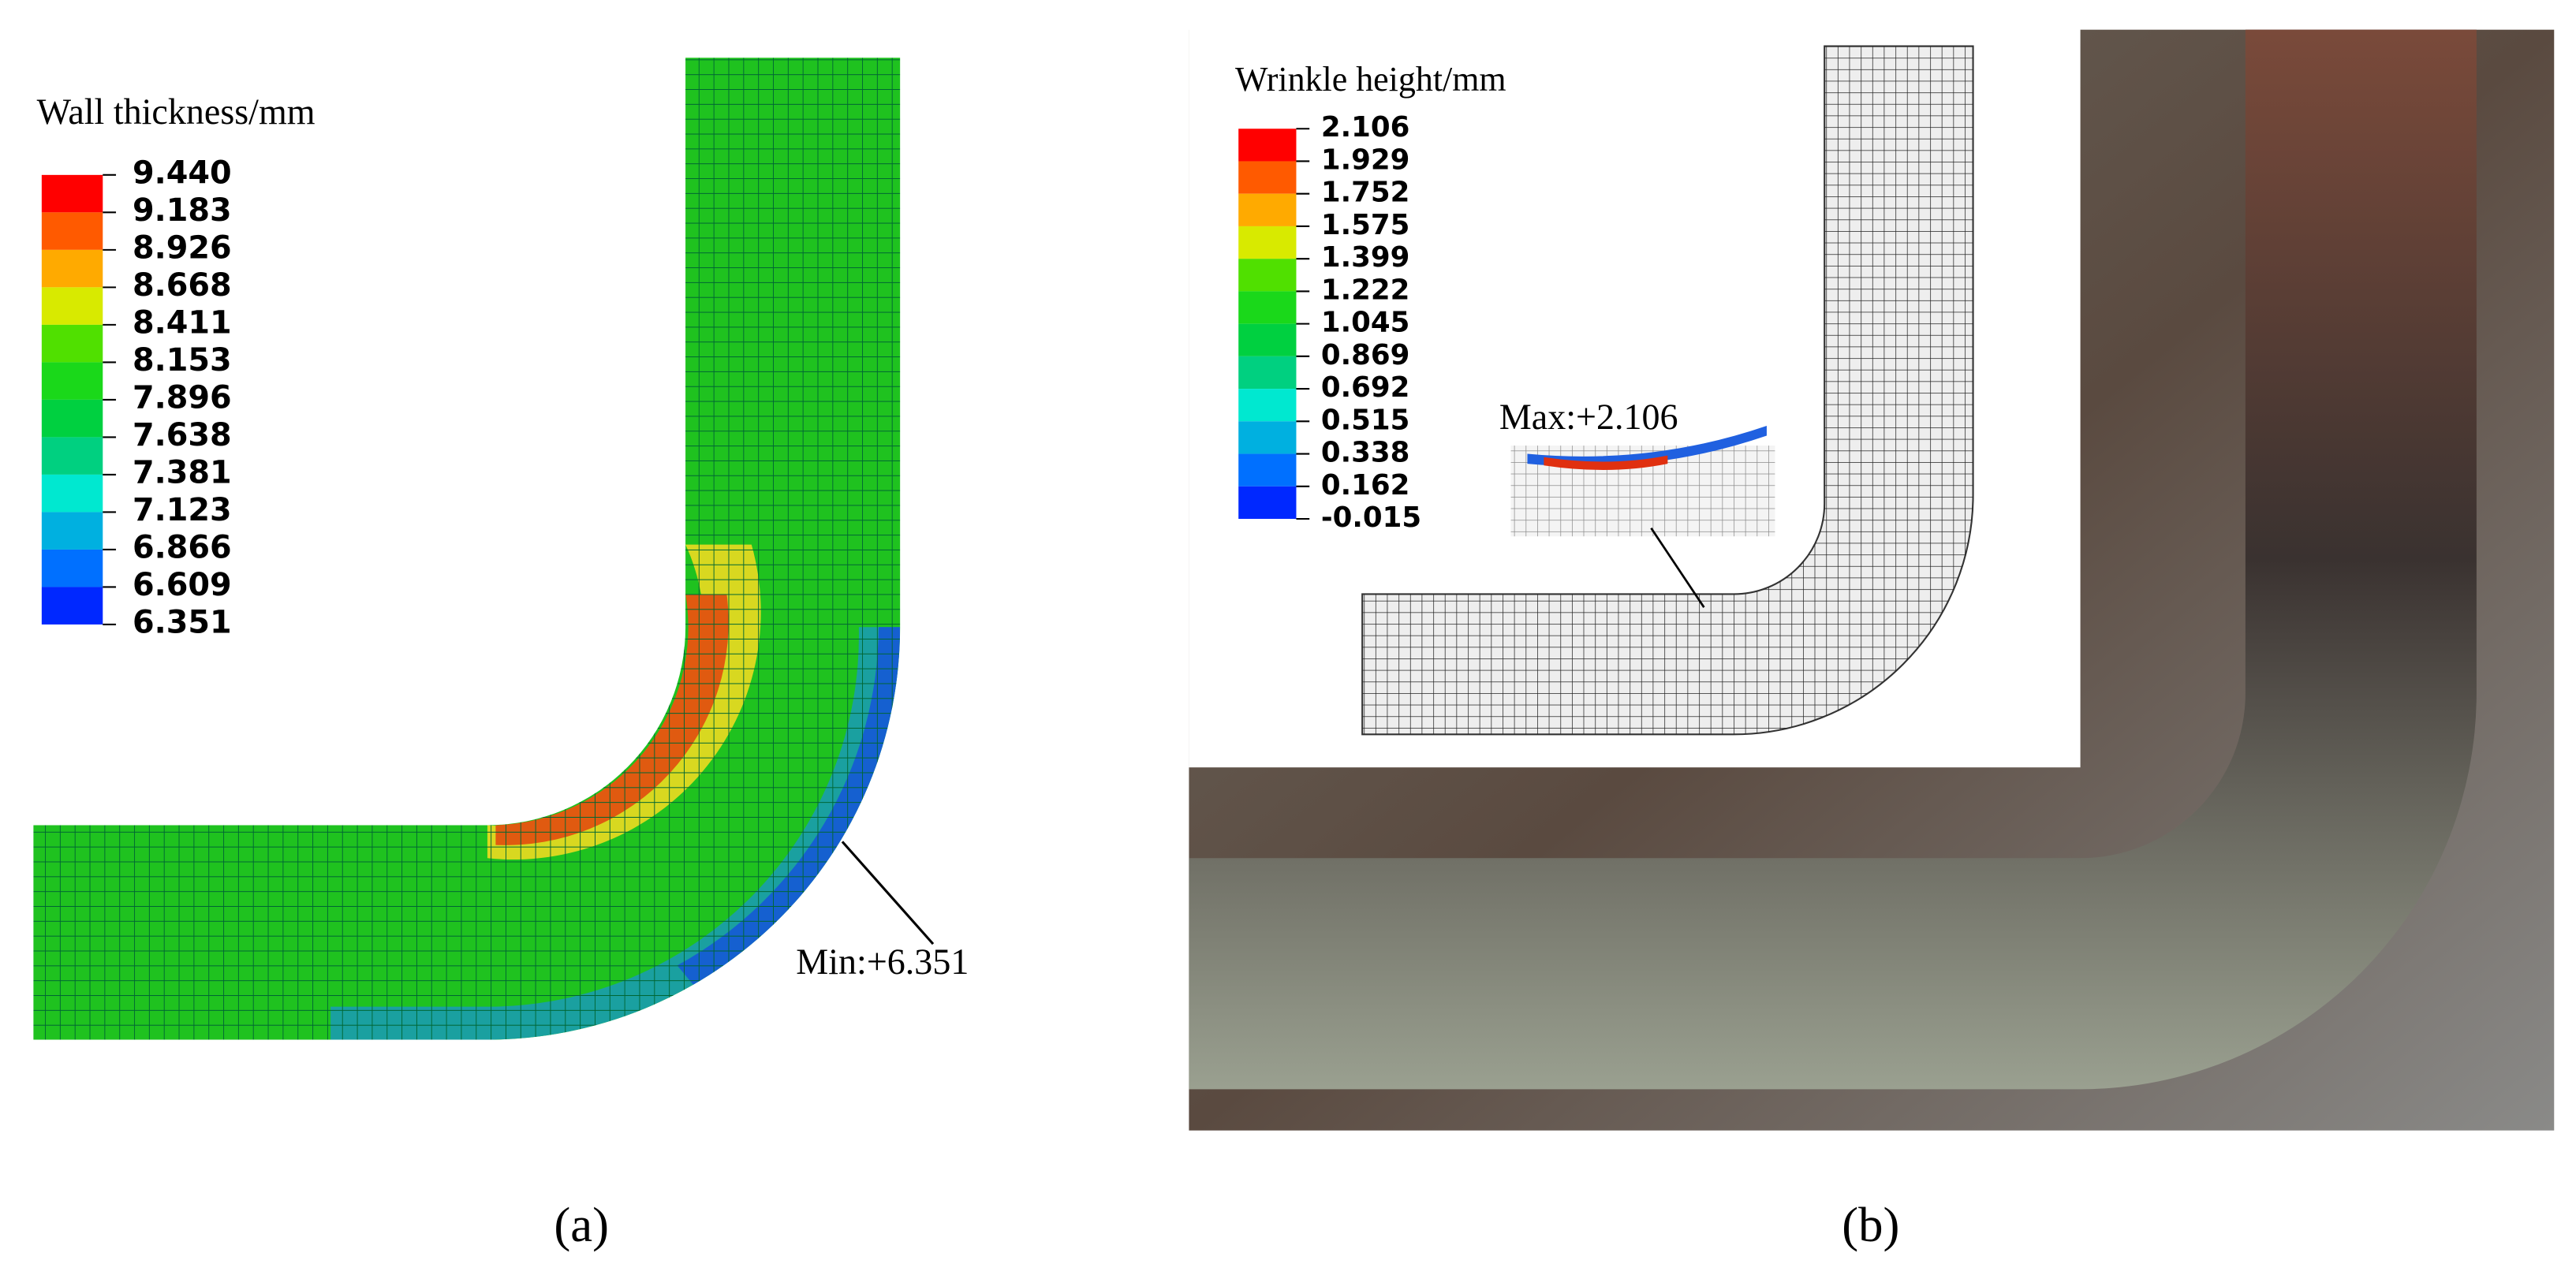 This screenshot has height=1279, width=2576. Describe the element at coordinates (1365, 355) in the screenshot. I see `legend-label: 0.869` at that location.